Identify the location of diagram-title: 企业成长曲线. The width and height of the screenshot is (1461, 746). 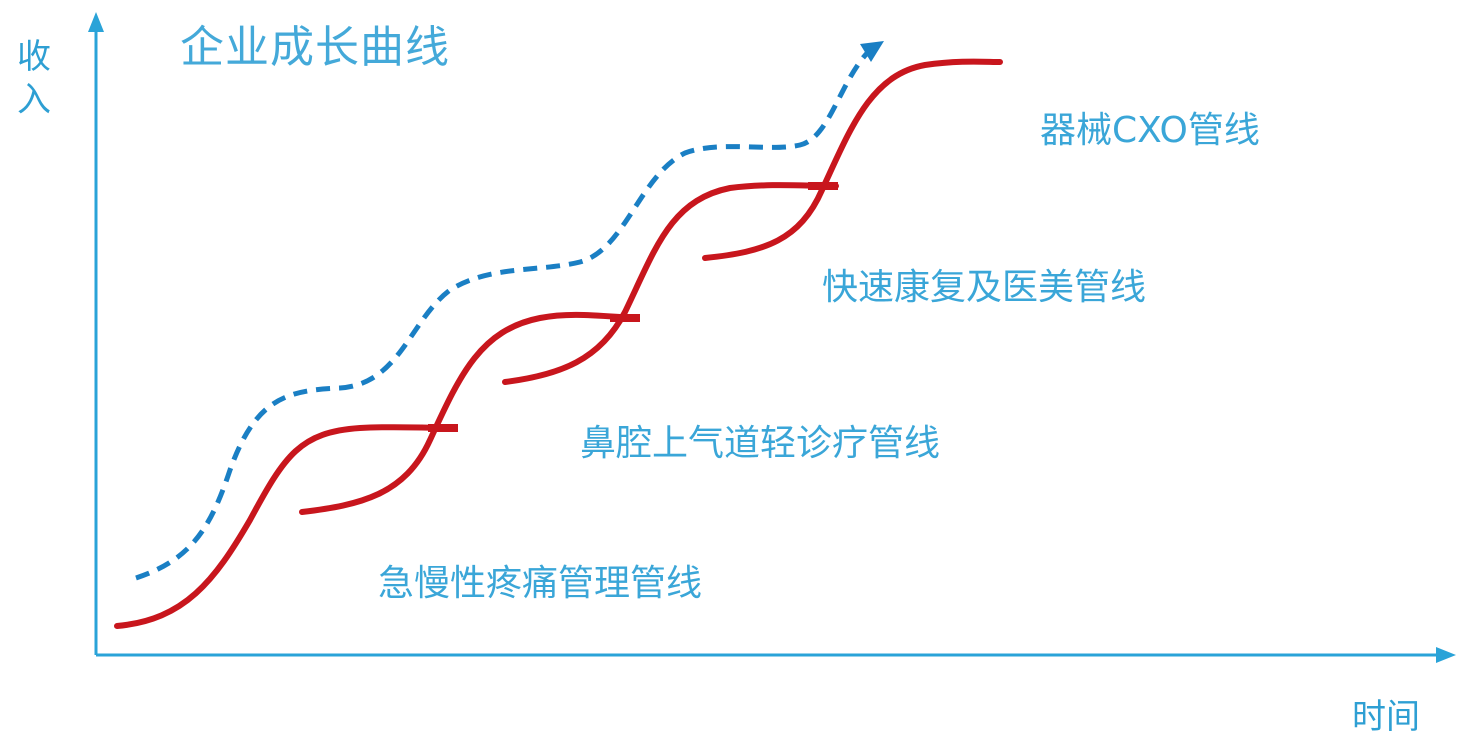
(315, 47).